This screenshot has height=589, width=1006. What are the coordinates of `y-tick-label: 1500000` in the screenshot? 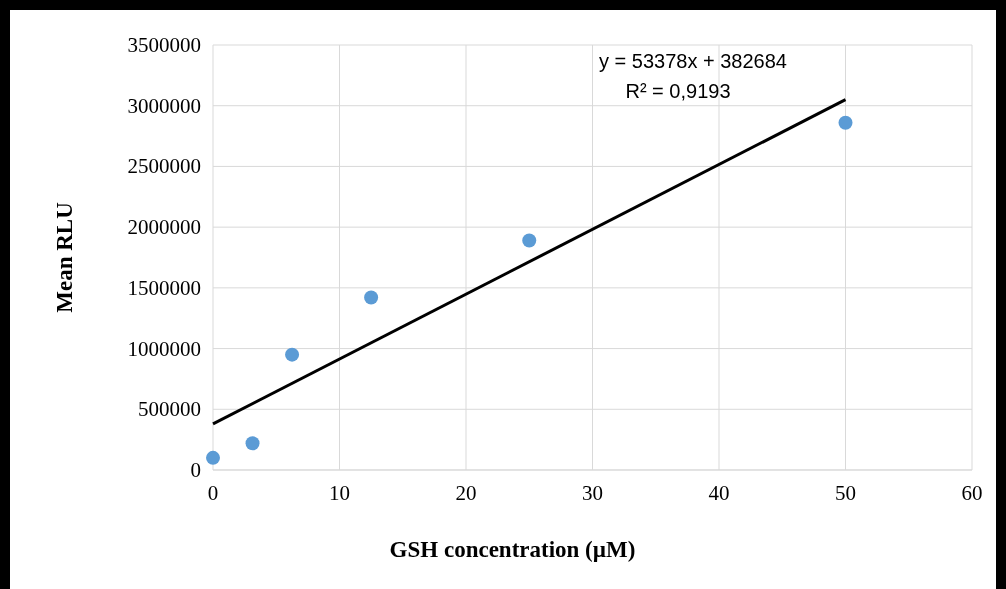 It's located at (164, 287).